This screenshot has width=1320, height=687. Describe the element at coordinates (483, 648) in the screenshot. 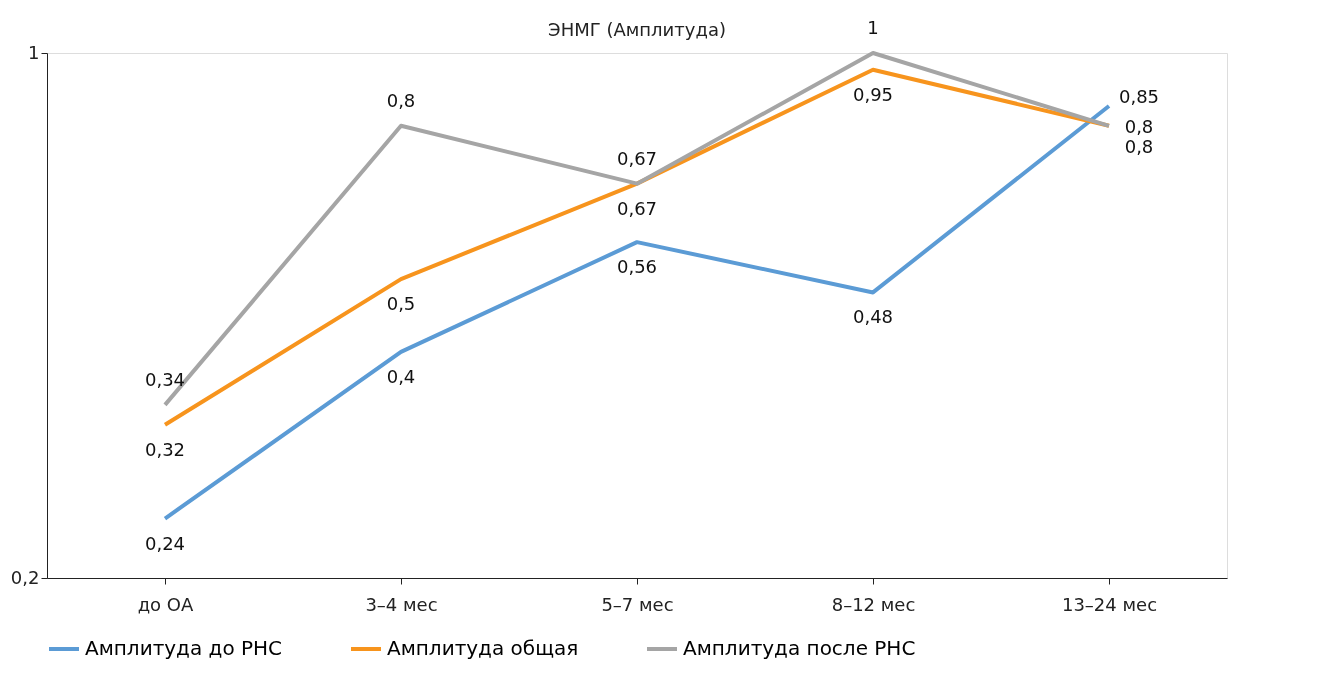

I see `legend-label: Амплитуда общая` at that location.